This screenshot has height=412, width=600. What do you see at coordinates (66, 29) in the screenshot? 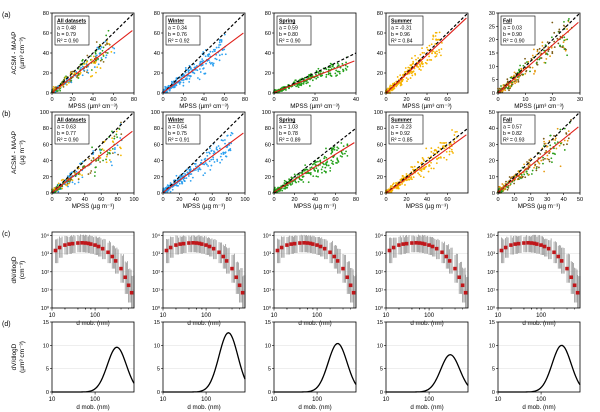
I see `fit-stat: a = 0.48` at bounding box center [66, 29].